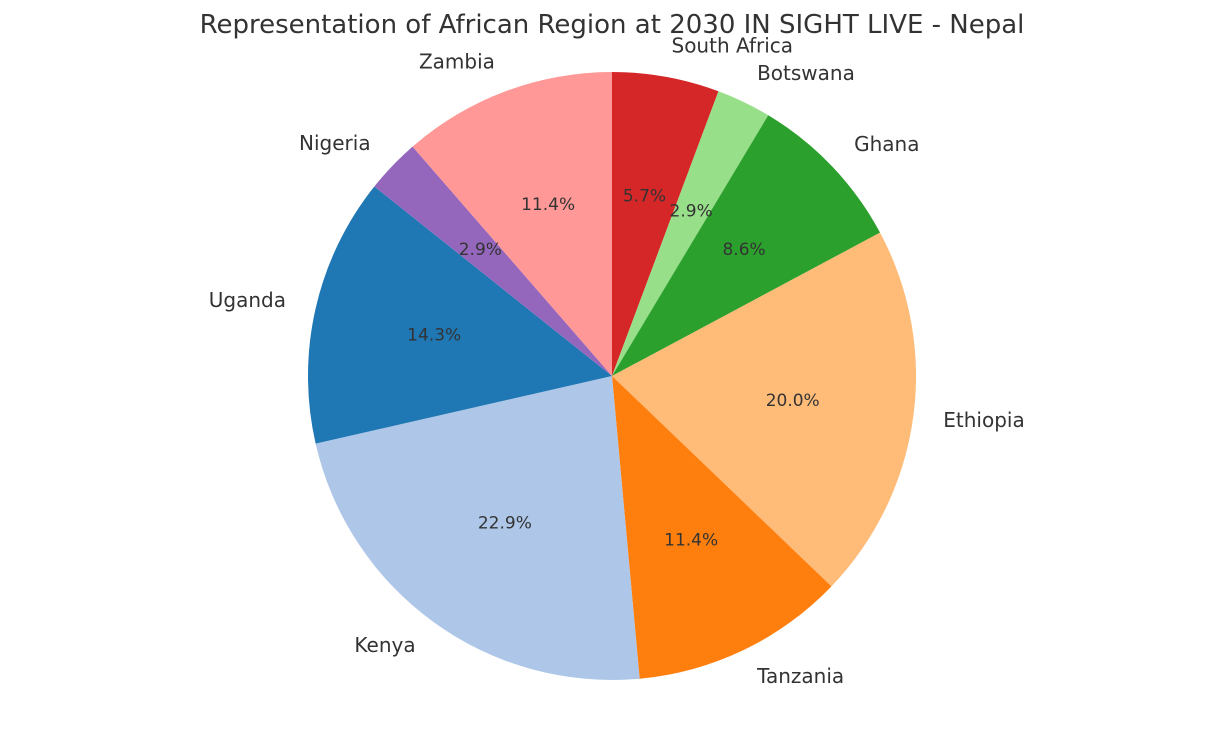 The height and width of the screenshot is (729, 1228). I want to click on slice-percent-ghana: 8.6%, so click(743, 250).